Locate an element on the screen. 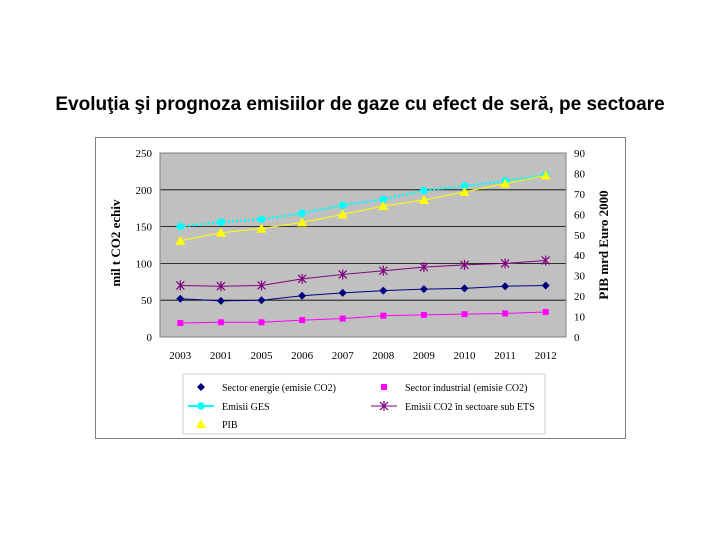  x-tick-label: 2012 is located at coordinates (546, 356).